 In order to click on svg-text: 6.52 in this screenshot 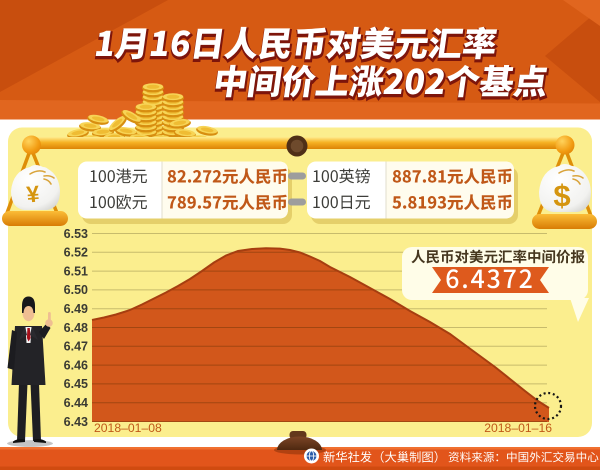, I will do `click(76, 253)`.